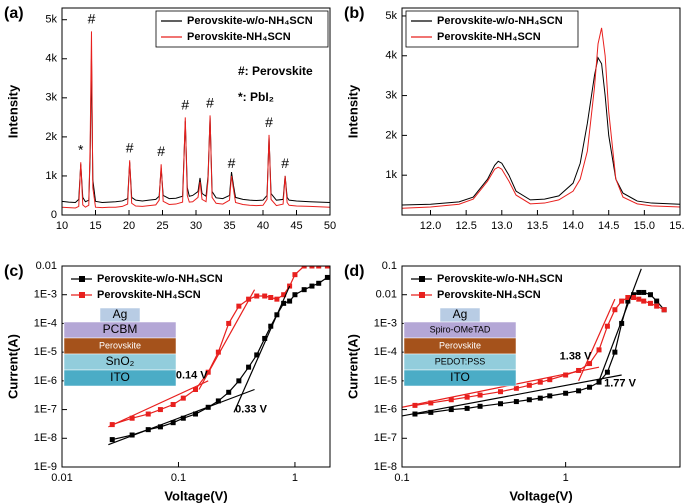 This screenshot has width=685, height=503. Describe the element at coordinates (54, 215) in the screenshot. I see `y-tick-label: 0` at that location.